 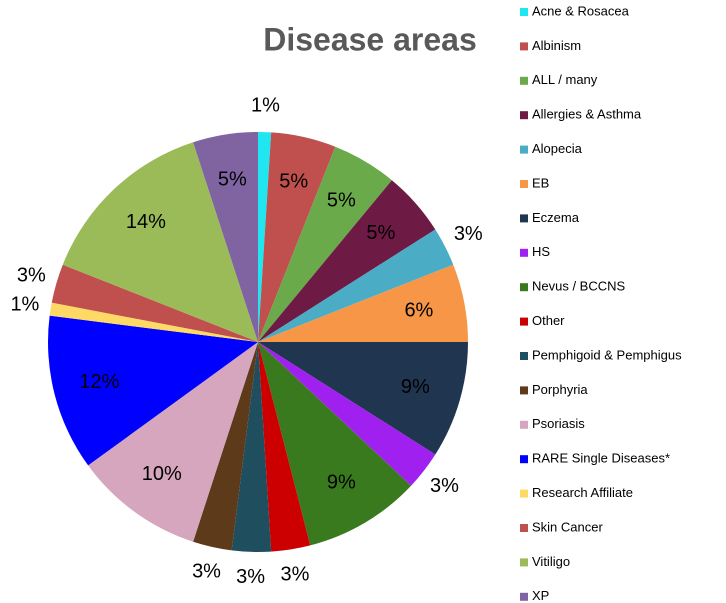 What do you see at coordinates (418, 311) in the screenshot?
I see `data-label: 6%` at bounding box center [418, 311].